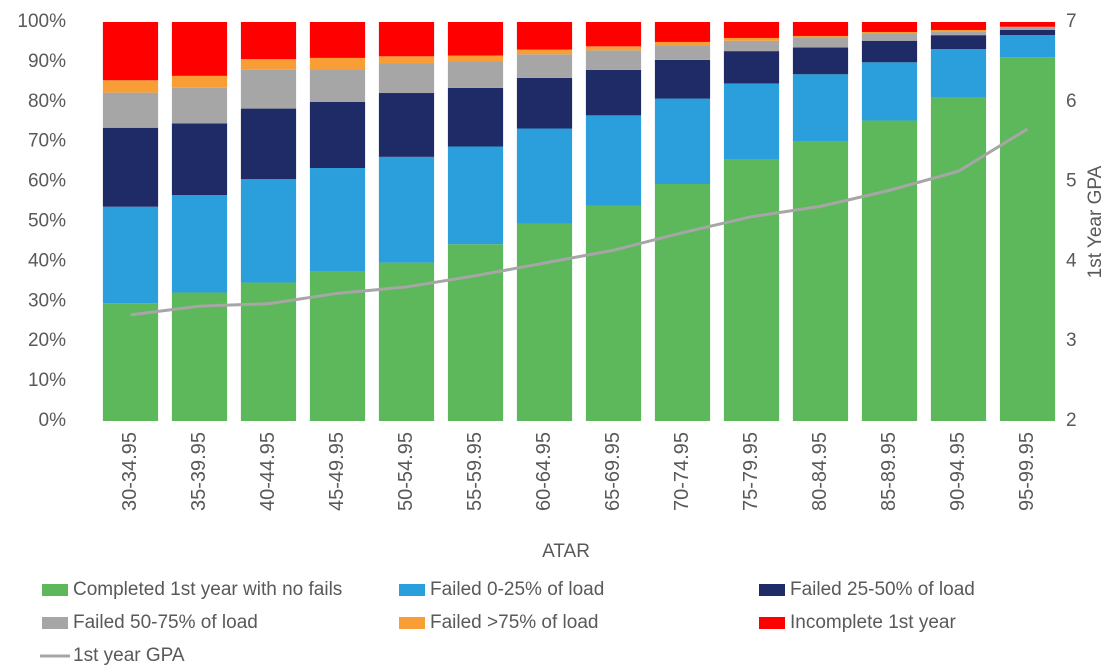 The width and height of the screenshot is (1109, 666). Describe the element at coordinates (129, 655) in the screenshot. I see `legend-label: 1st year GPA` at that location.